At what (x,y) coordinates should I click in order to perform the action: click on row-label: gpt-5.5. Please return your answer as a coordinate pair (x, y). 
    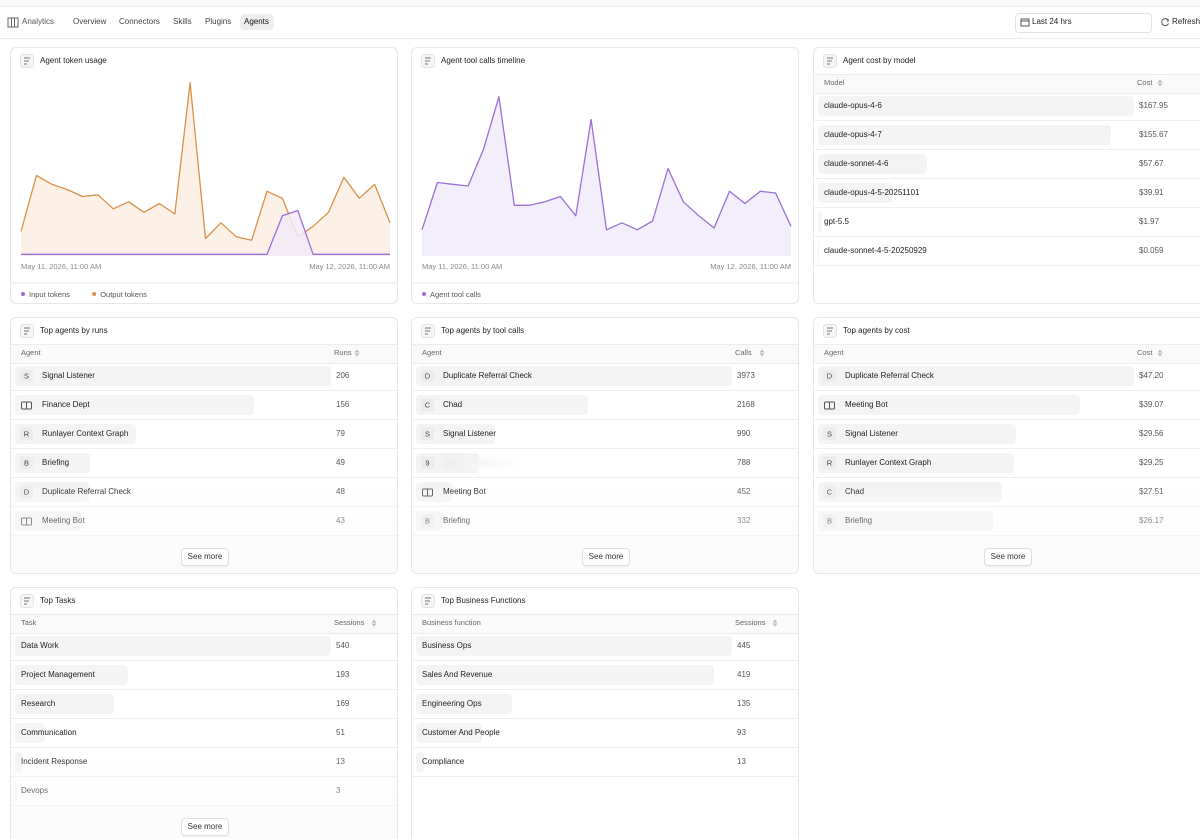
    Looking at the image, I should click on (836, 221).